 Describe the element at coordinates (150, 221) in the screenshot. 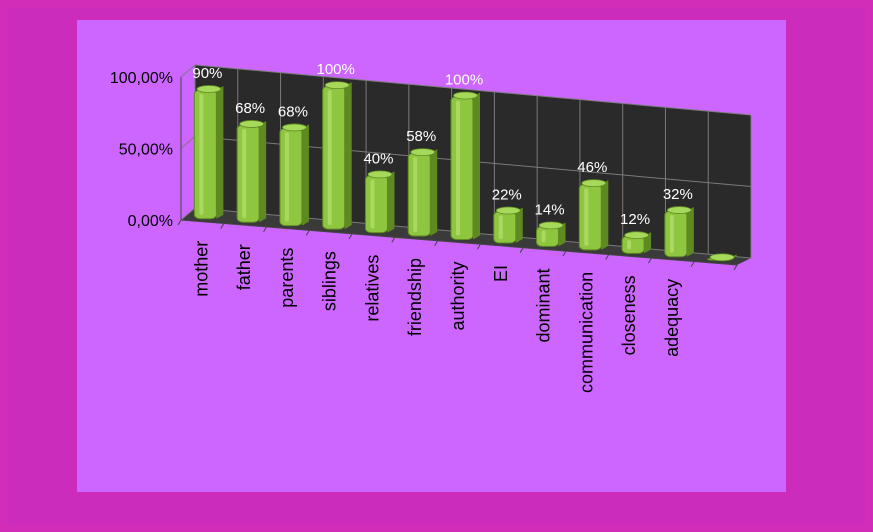

I see `y-tick-label: 0,00%` at that location.